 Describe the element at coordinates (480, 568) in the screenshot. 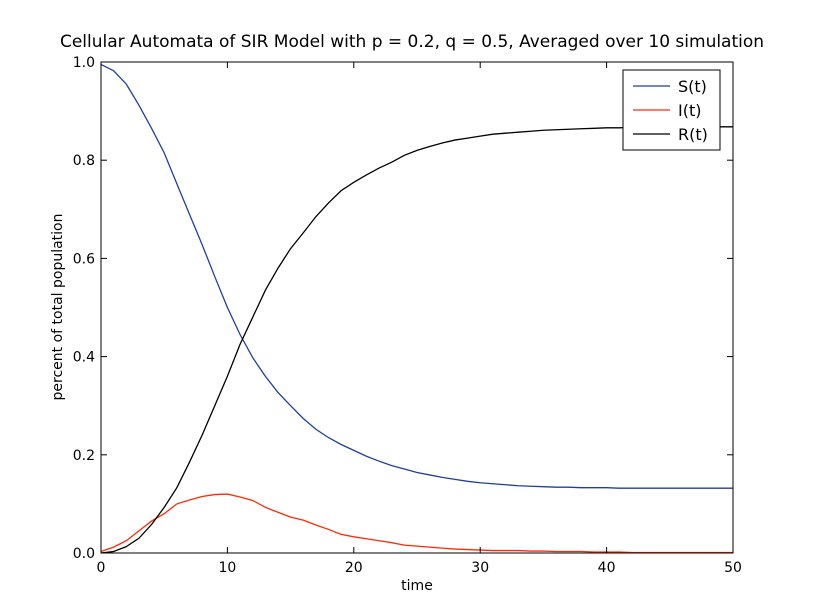

I see `x-tick-label: 30` at that location.